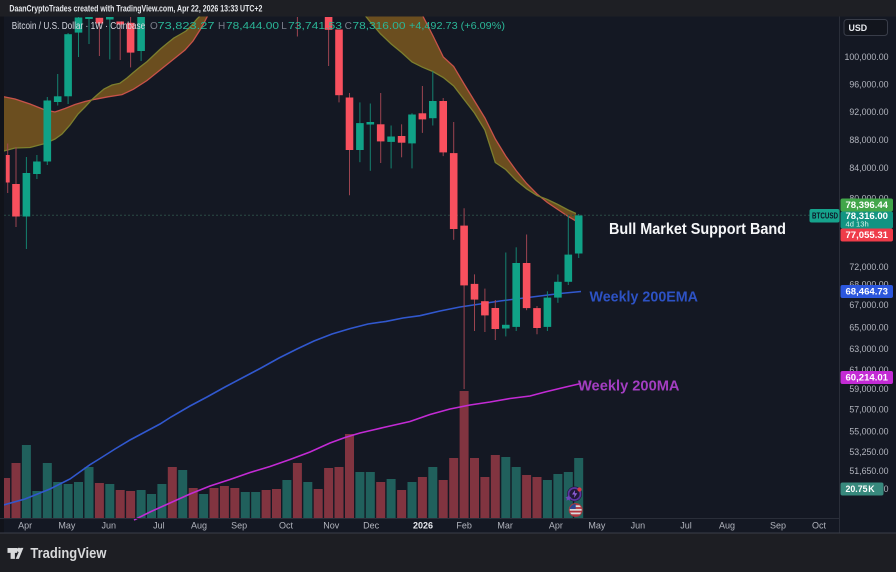  What do you see at coordinates (857, 224) in the screenshot?
I see `svg-text: 4d 13h` at bounding box center [857, 224].